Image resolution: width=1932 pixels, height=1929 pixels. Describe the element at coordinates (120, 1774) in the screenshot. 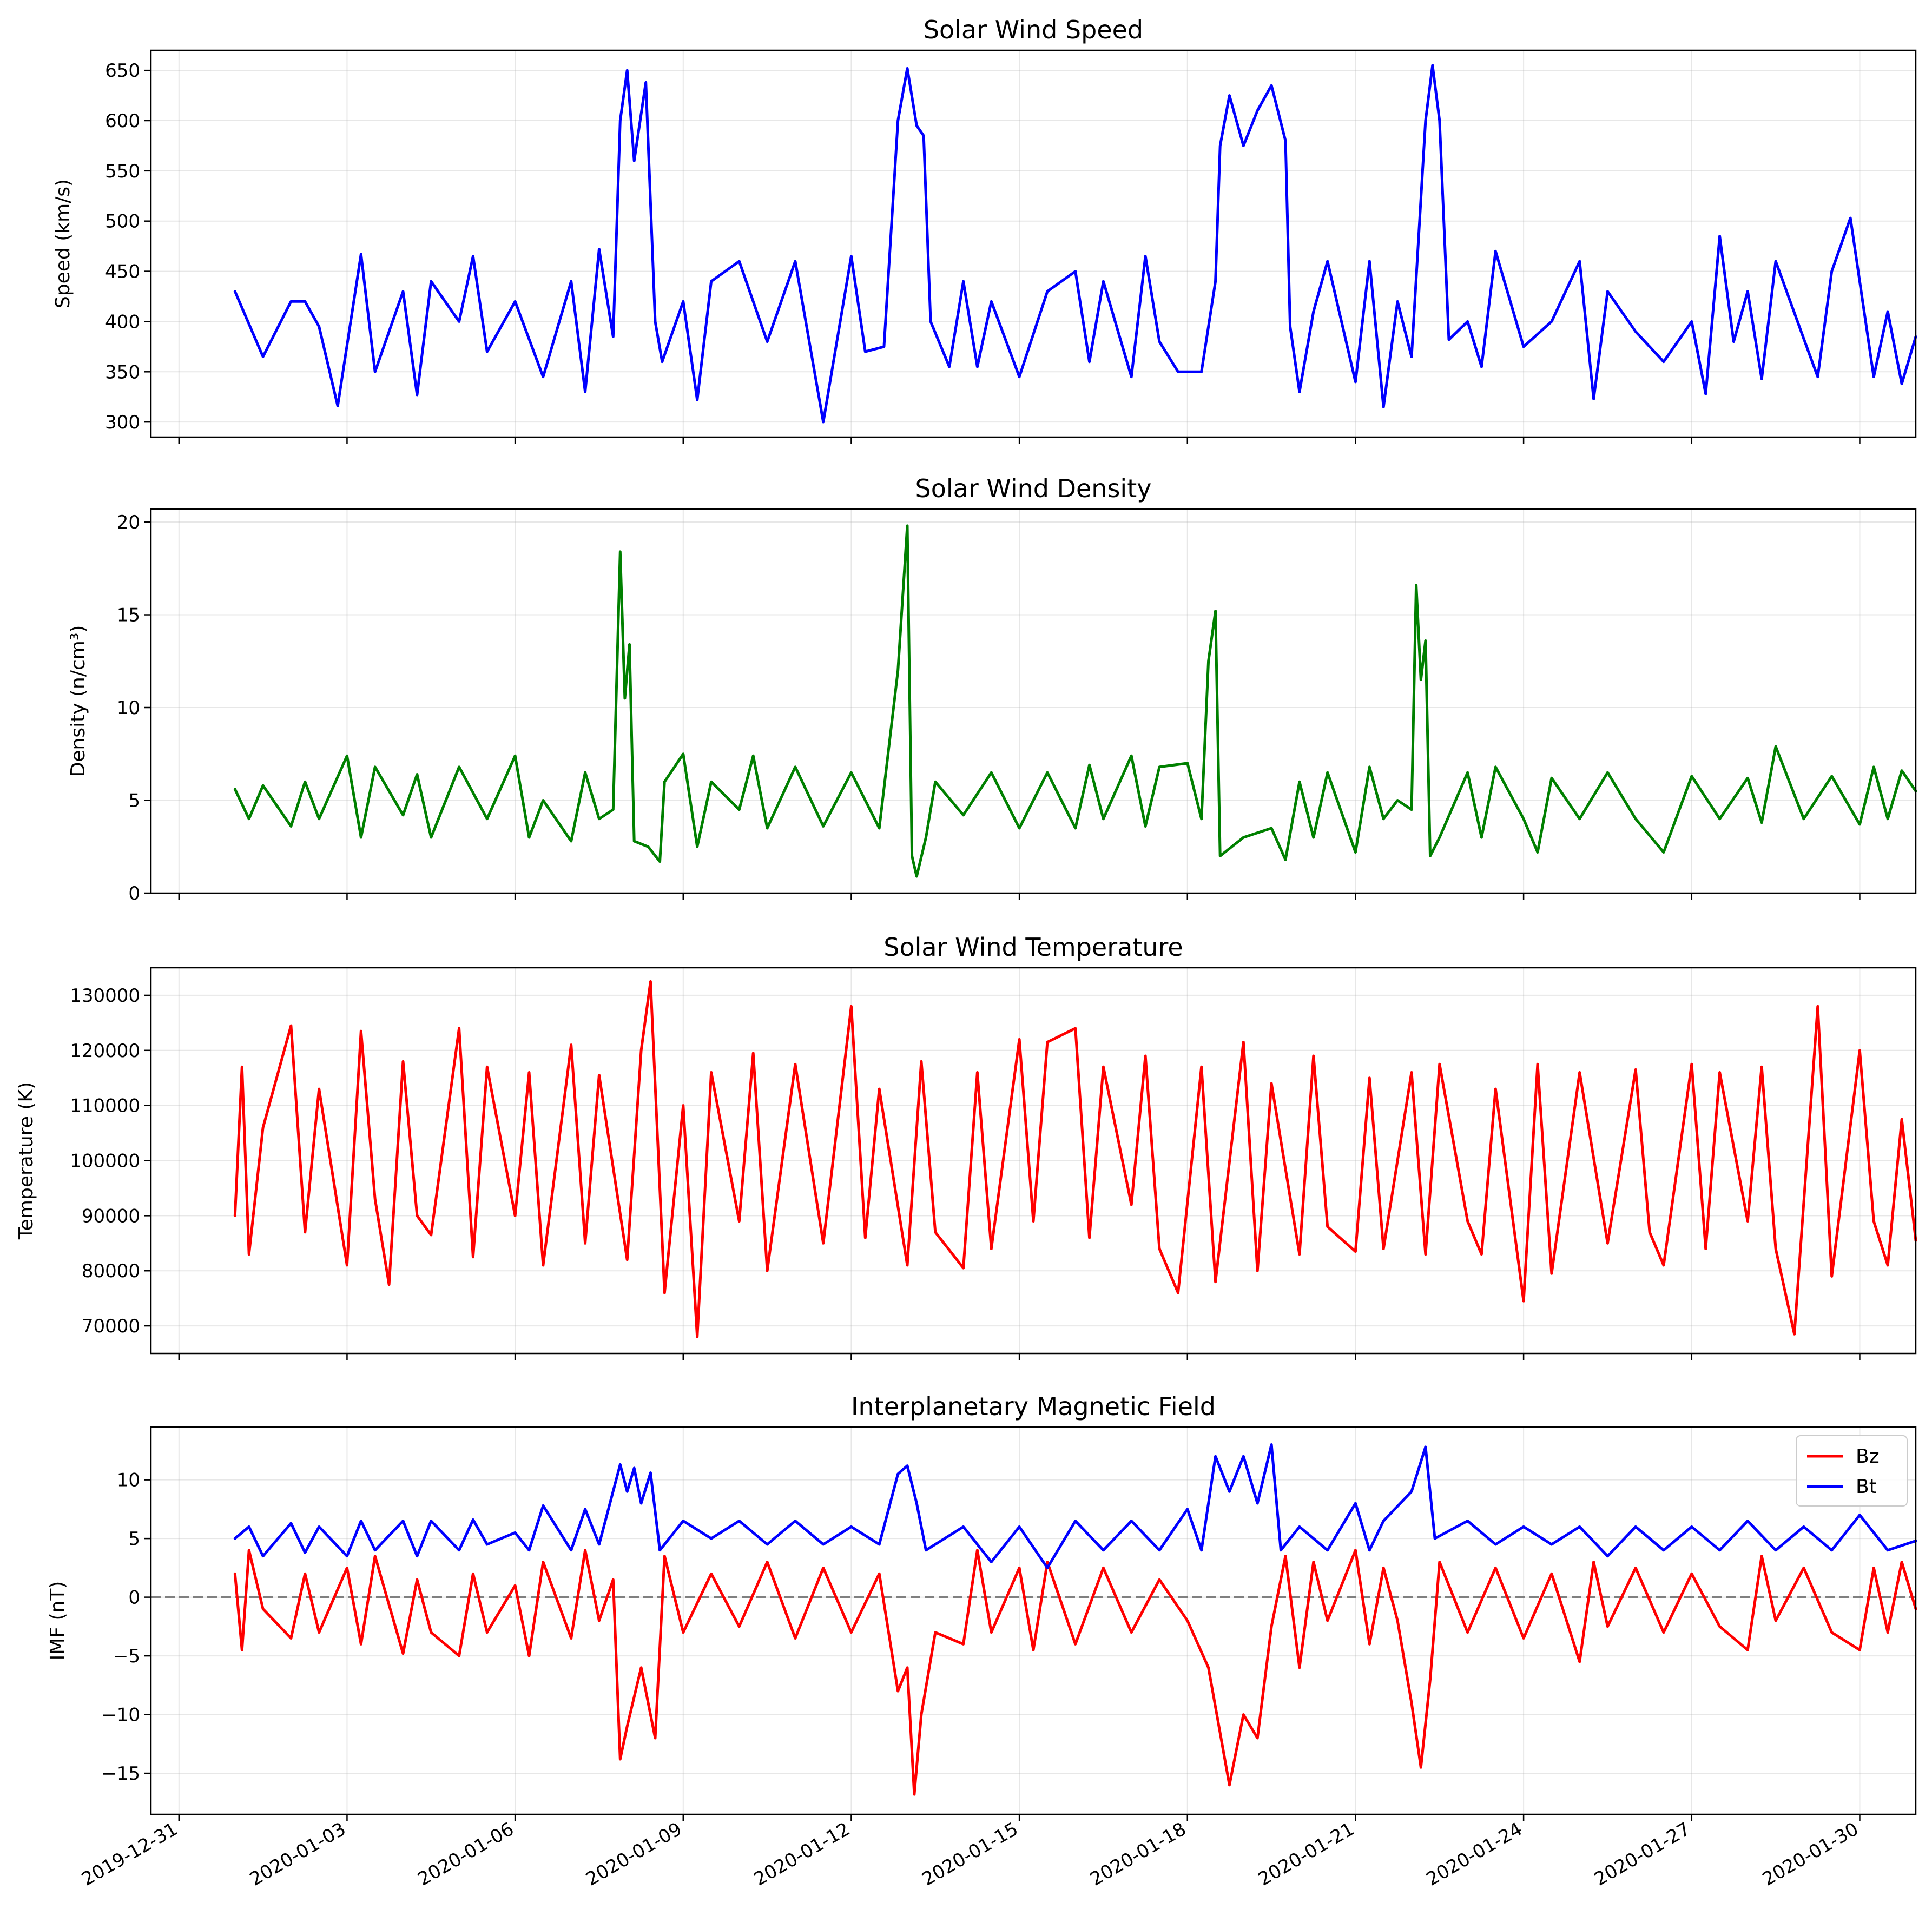

I see `y-tick-label: −15` at that location.